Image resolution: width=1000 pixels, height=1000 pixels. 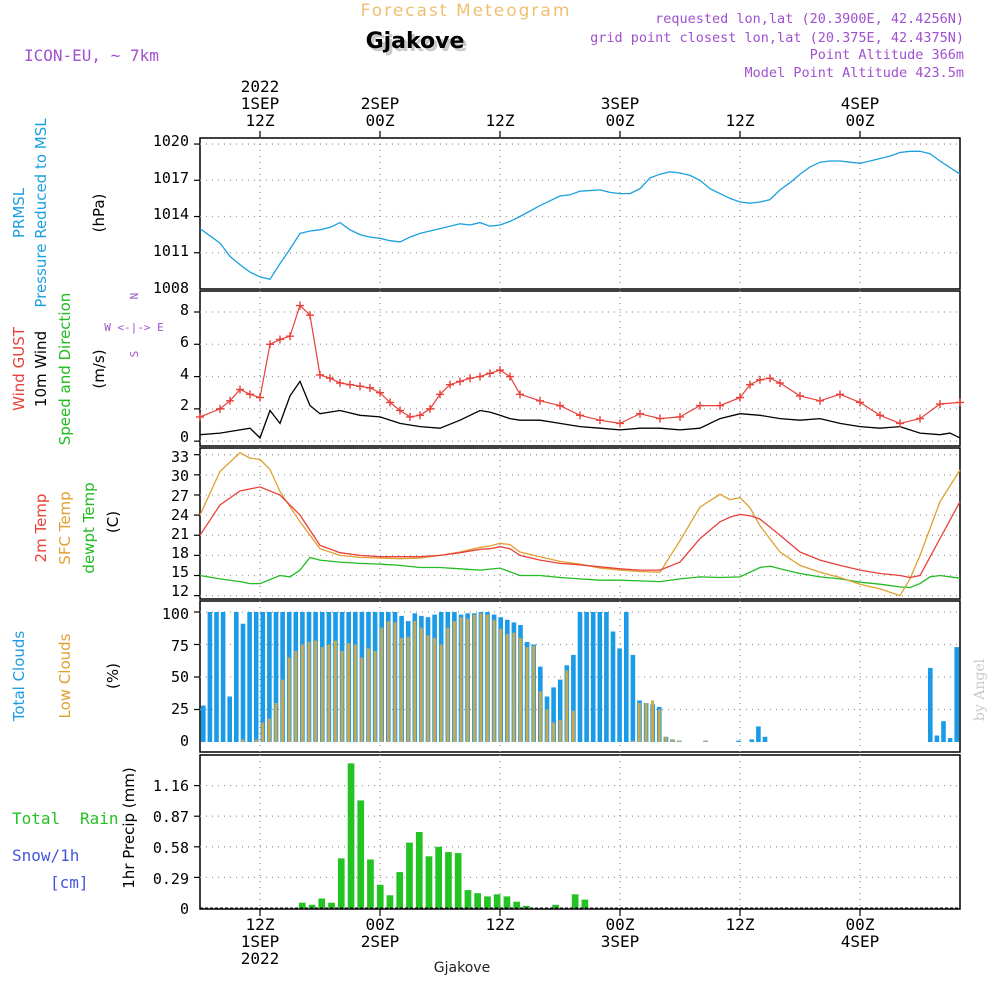 I want to click on temp-tick-30: 30, so click(x=180, y=476).